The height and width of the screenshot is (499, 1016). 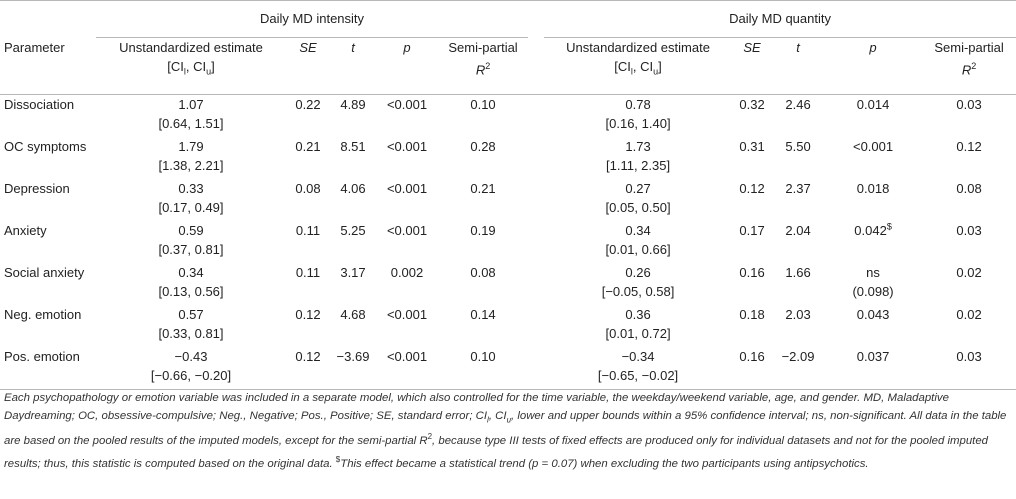 What do you see at coordinates (48, 368) in the screenshot?
I see `row-parameter: Pos. emotion` at bounding box center [48, 368].